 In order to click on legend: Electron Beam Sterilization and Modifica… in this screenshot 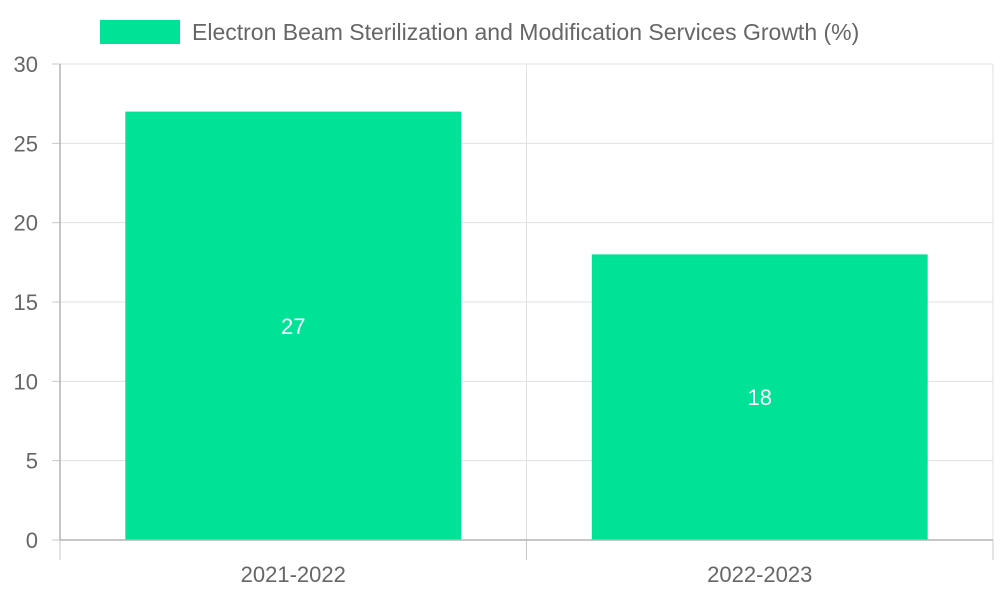, I will do `click(479, 32)`.